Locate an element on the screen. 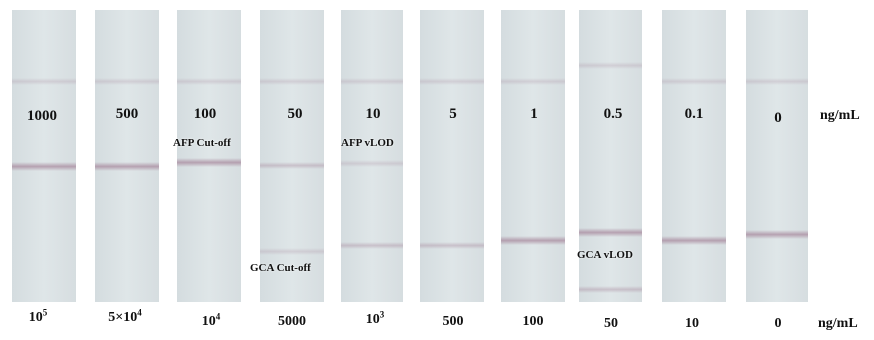 This screenshot has height=340, width=874. bottom-value-1: 105 is located at coordinates (38, 316).